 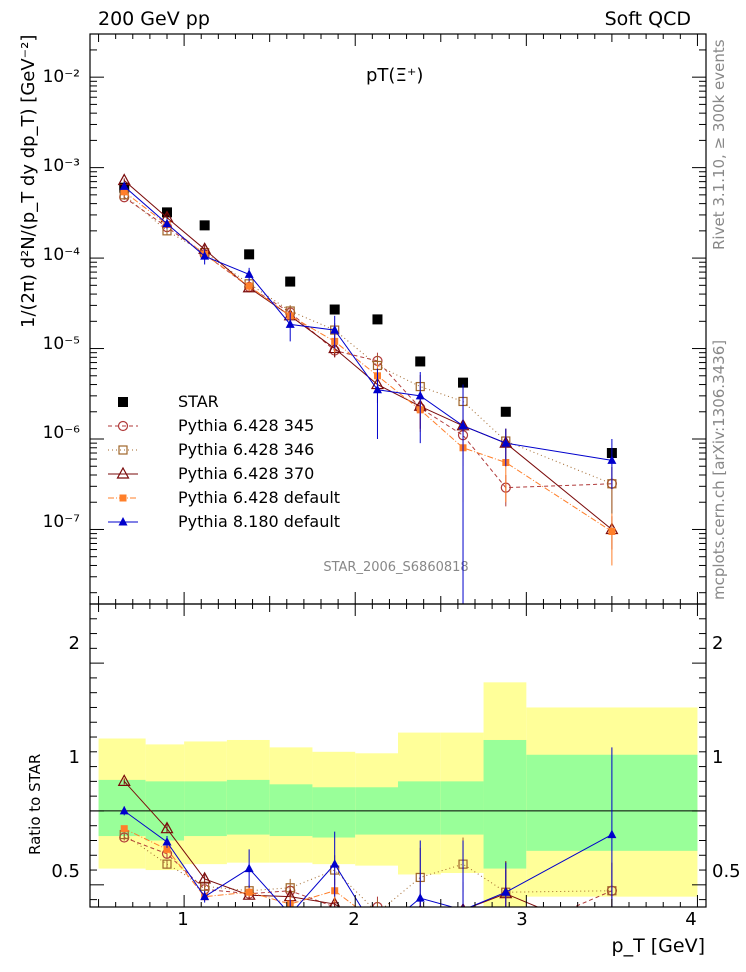 What do you see at coordinates (521, 919) in the screenshot?
I see `x-tick-label: 3` at bounding box center [521, 919].